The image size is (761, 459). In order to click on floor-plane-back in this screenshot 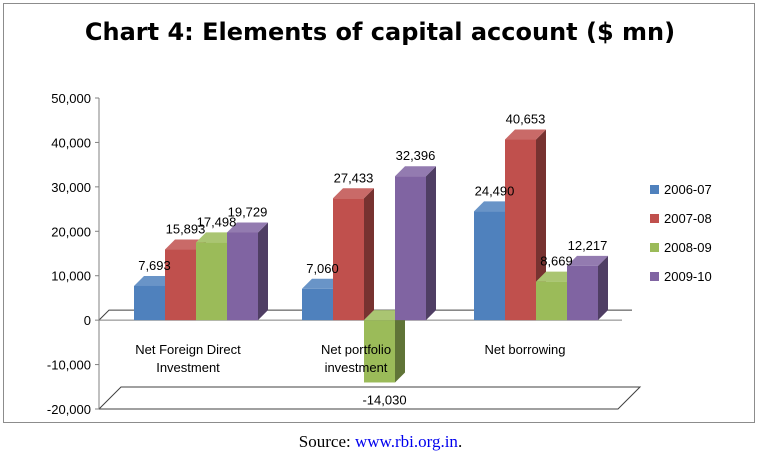, I will do `click(365, 315)`.